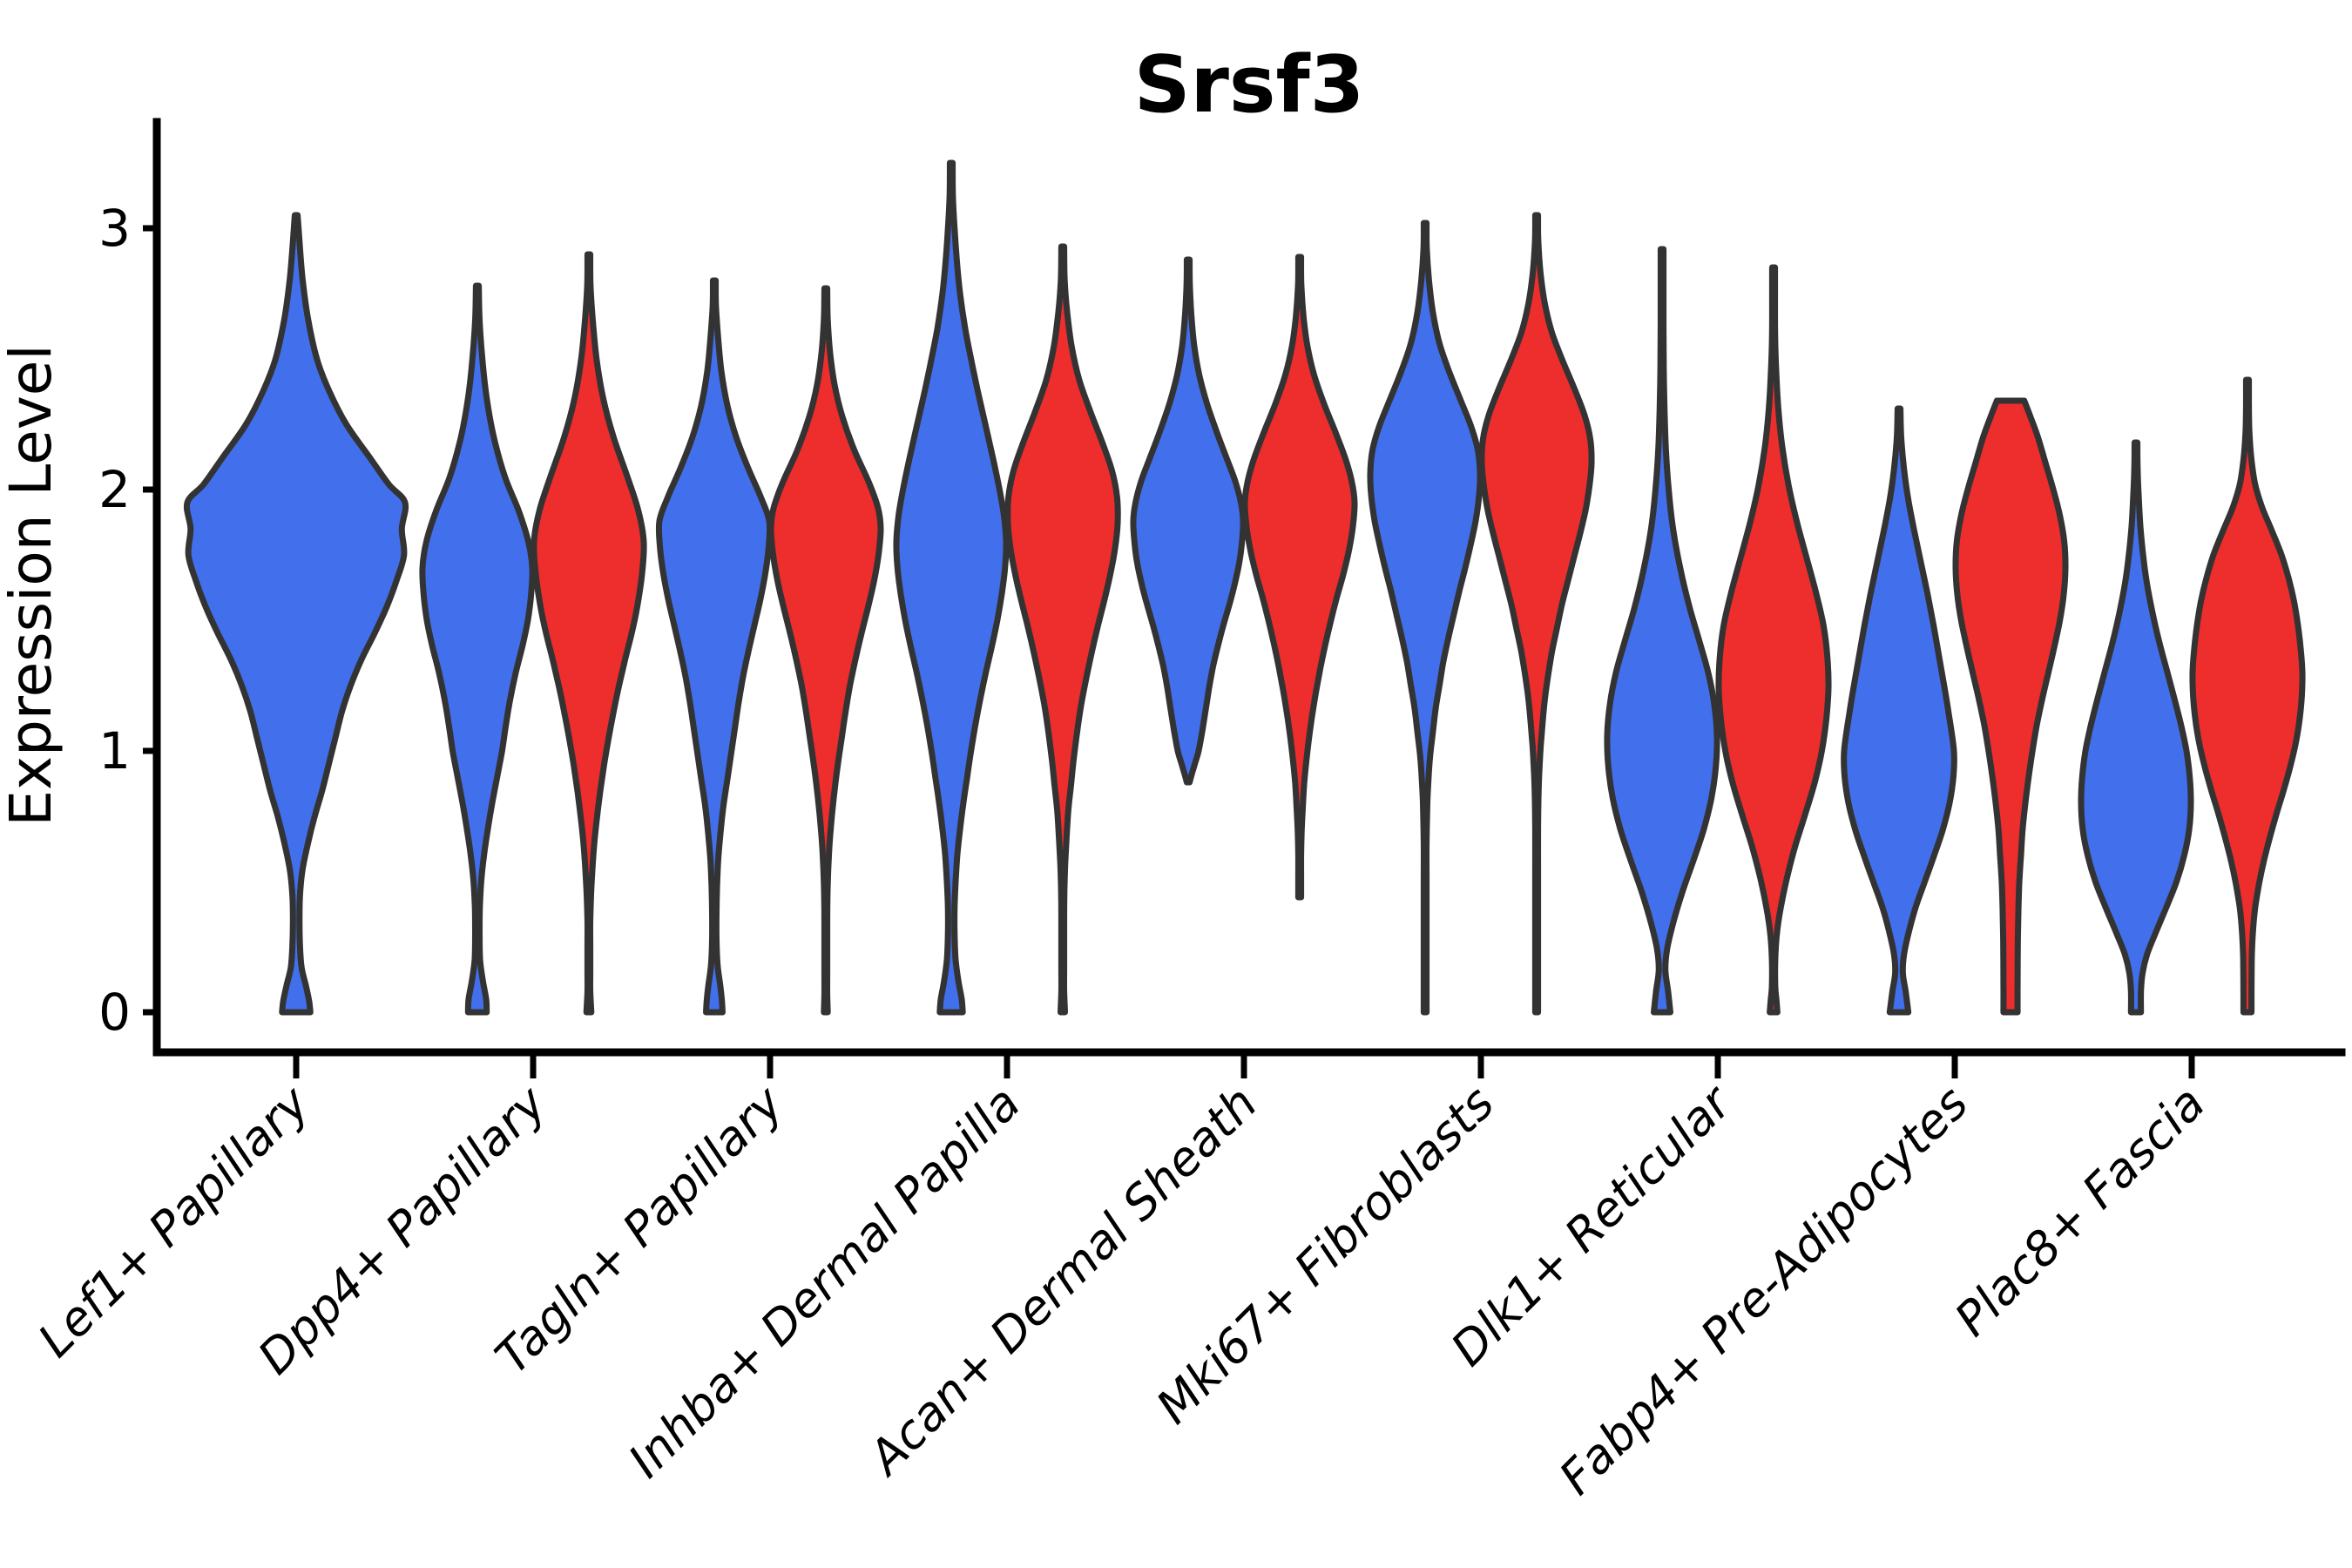 Image resolution: width=2352 pixels, height=1568 pixels. Describe the element at coordinates (296, 614) in the screenshot. I see `violin-lef1-papillary-blue` at that location.